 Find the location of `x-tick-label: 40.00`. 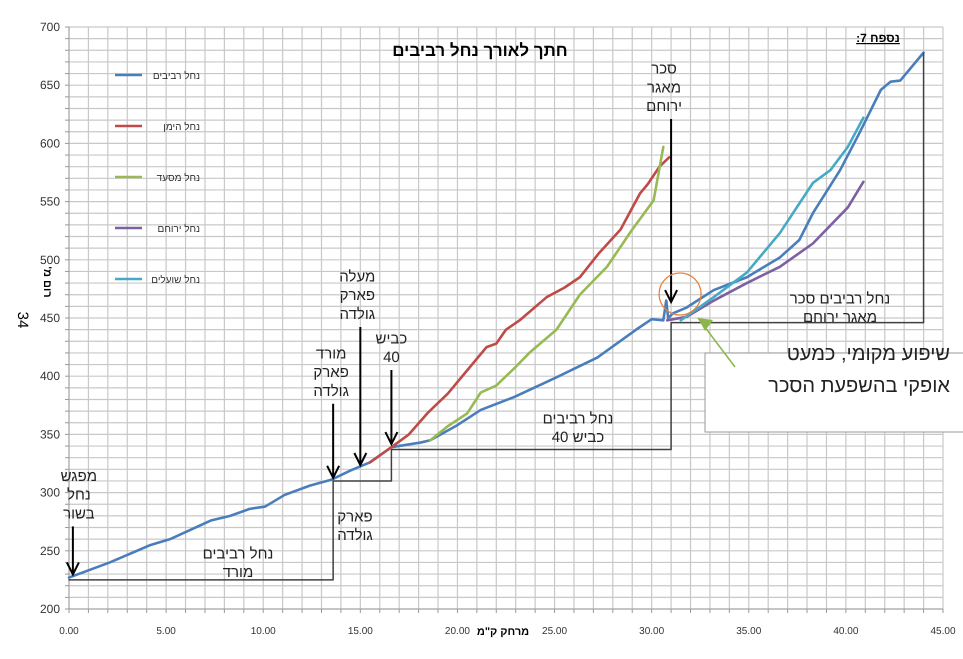

x-tick-label: 40.00 is located at coordinates (846, 631).